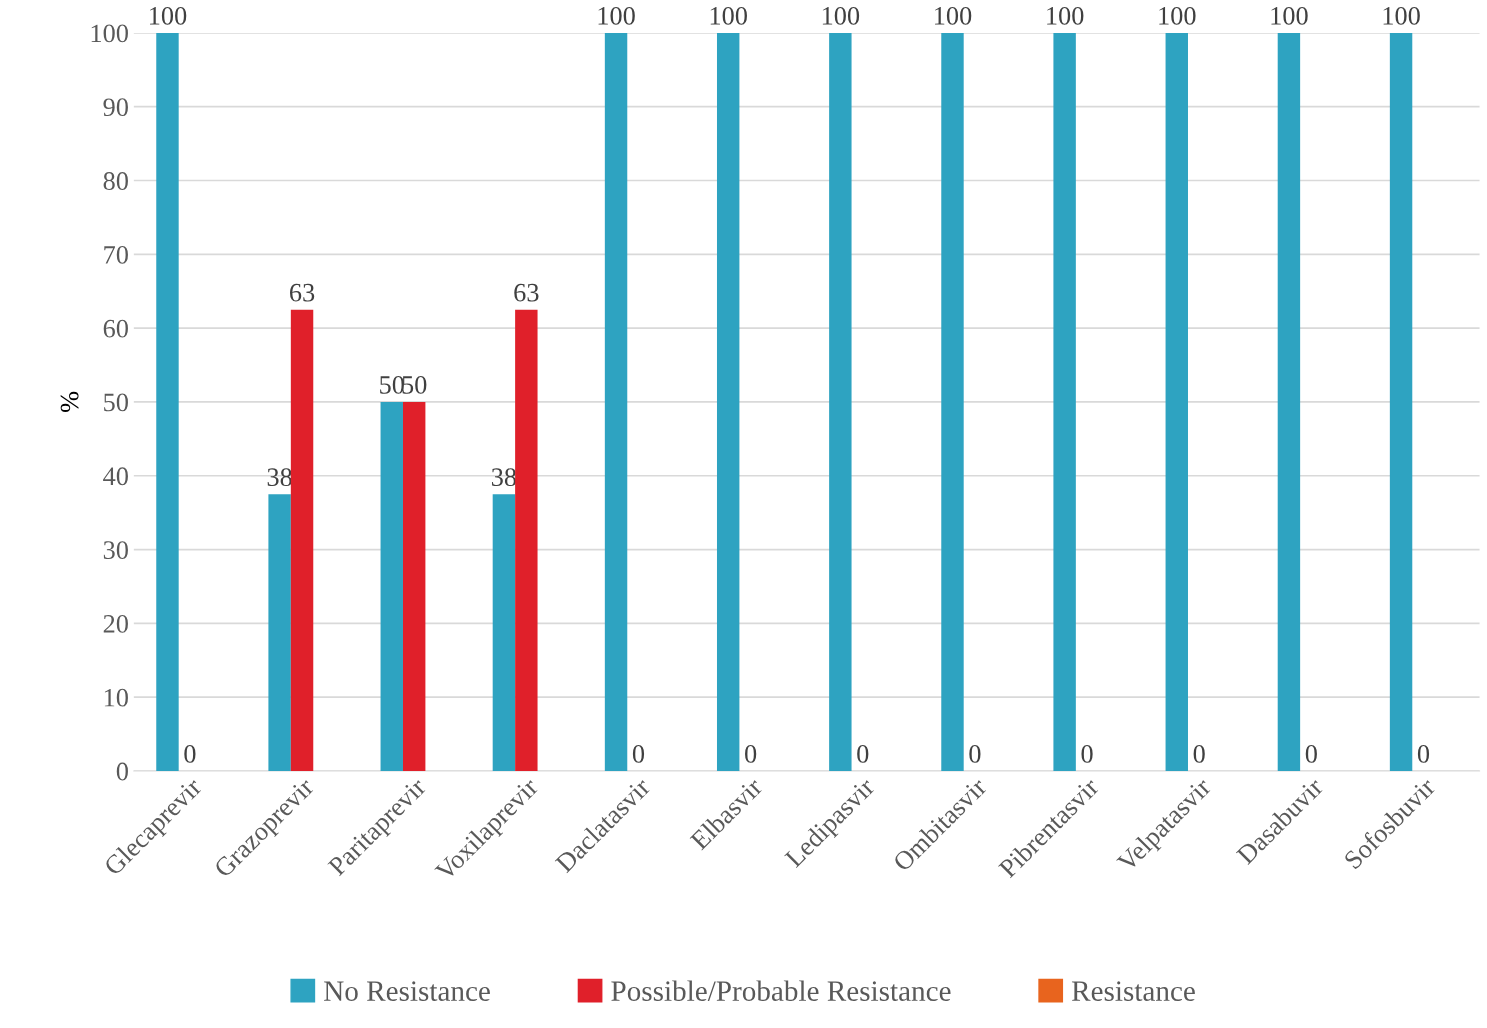 The height and width of the screenshot is (1028, 1487). Describe the element at coordinates (116, 254) in the screenshot. I see `y-tick-label: 70` at that location.